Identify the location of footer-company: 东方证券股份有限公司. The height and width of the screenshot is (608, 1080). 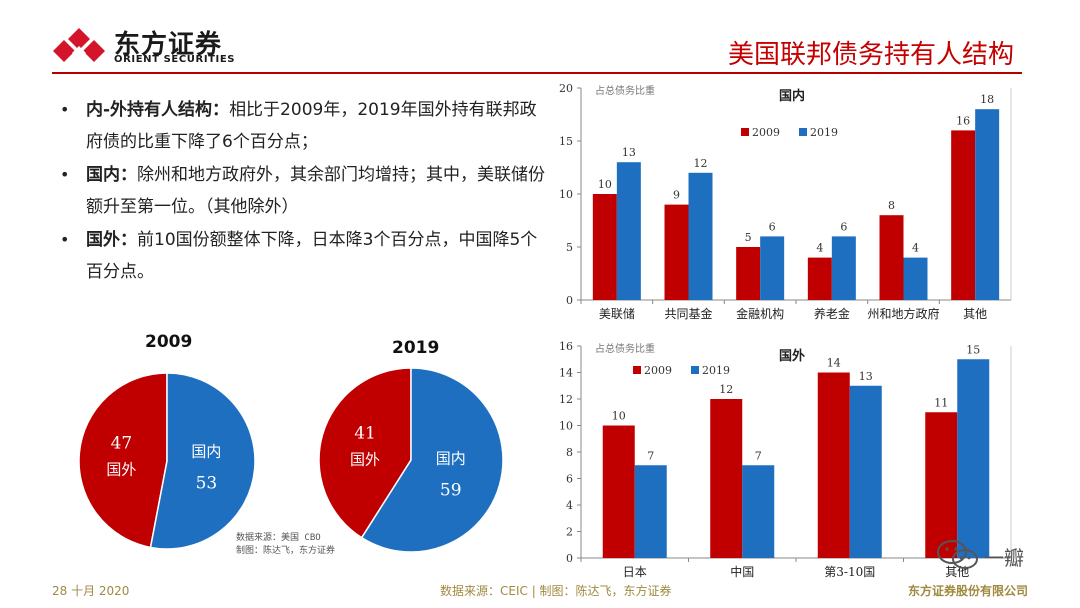
(967, 591).